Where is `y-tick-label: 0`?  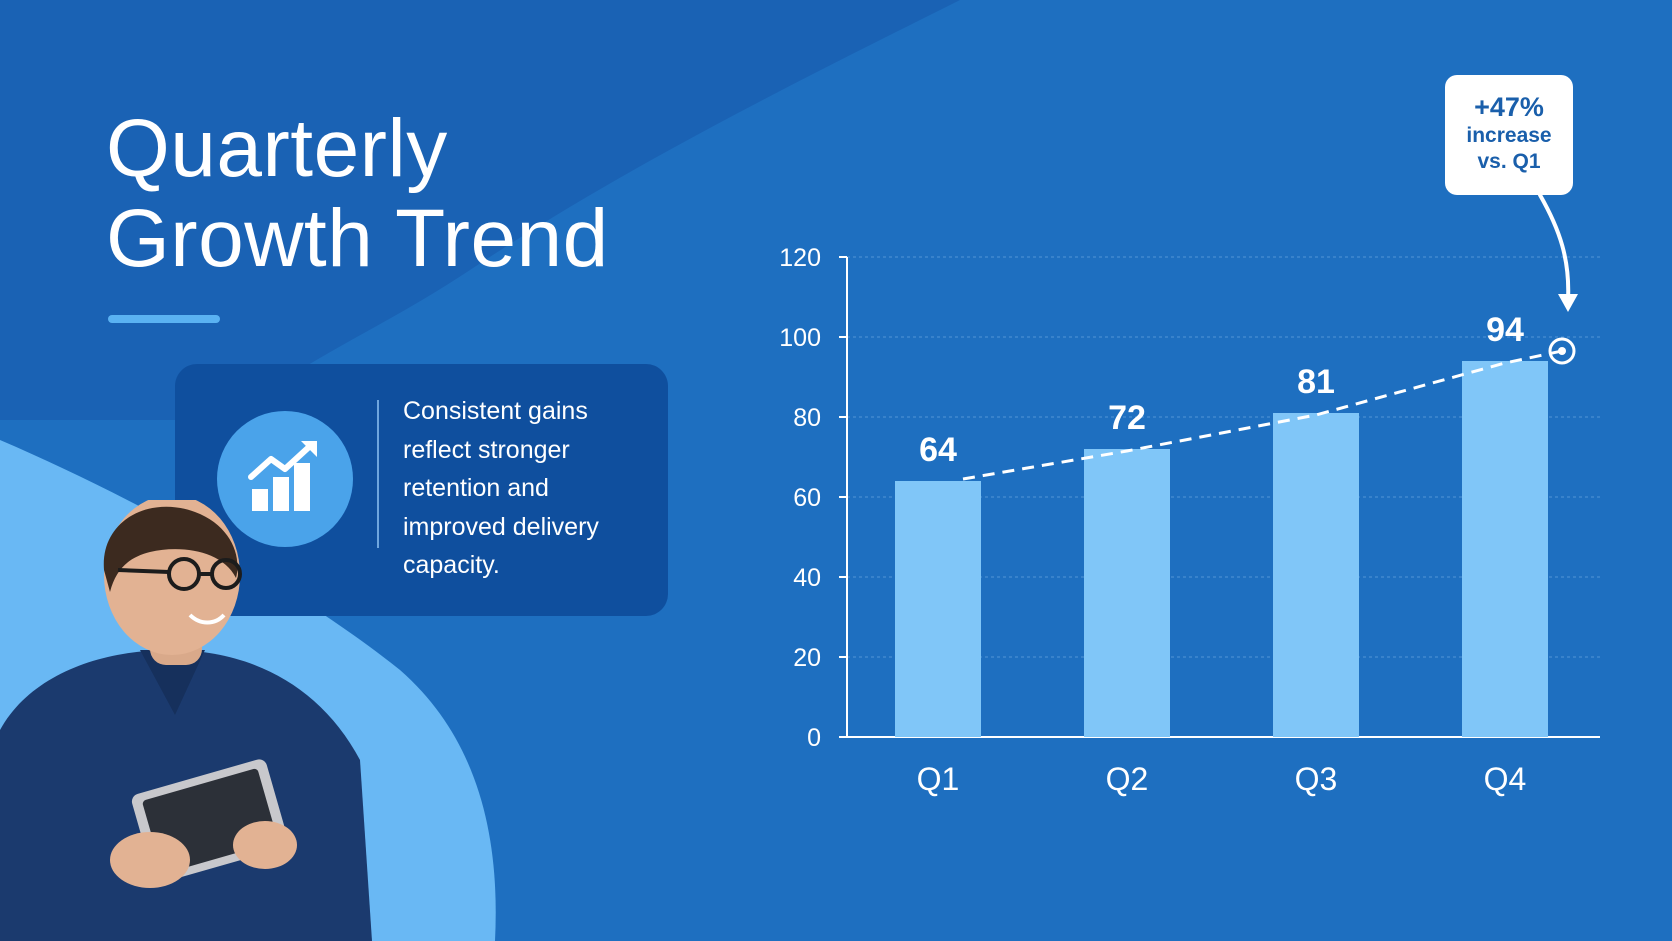
y-tick-label: 0 is located at coordinates (814, 738).